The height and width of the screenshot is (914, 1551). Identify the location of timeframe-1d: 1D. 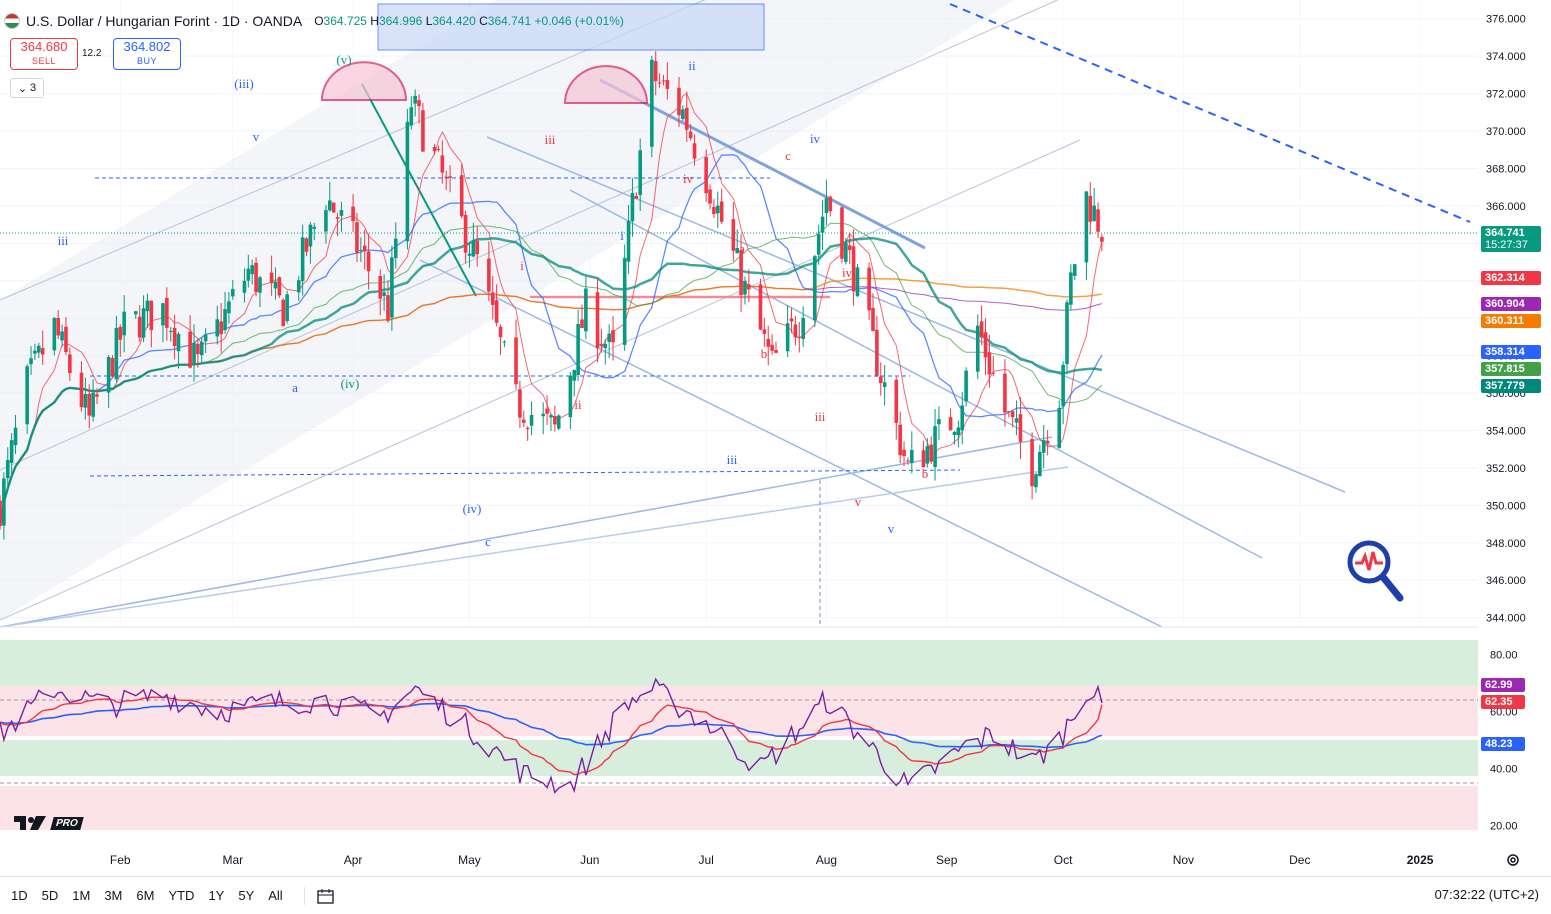
(19, 895).